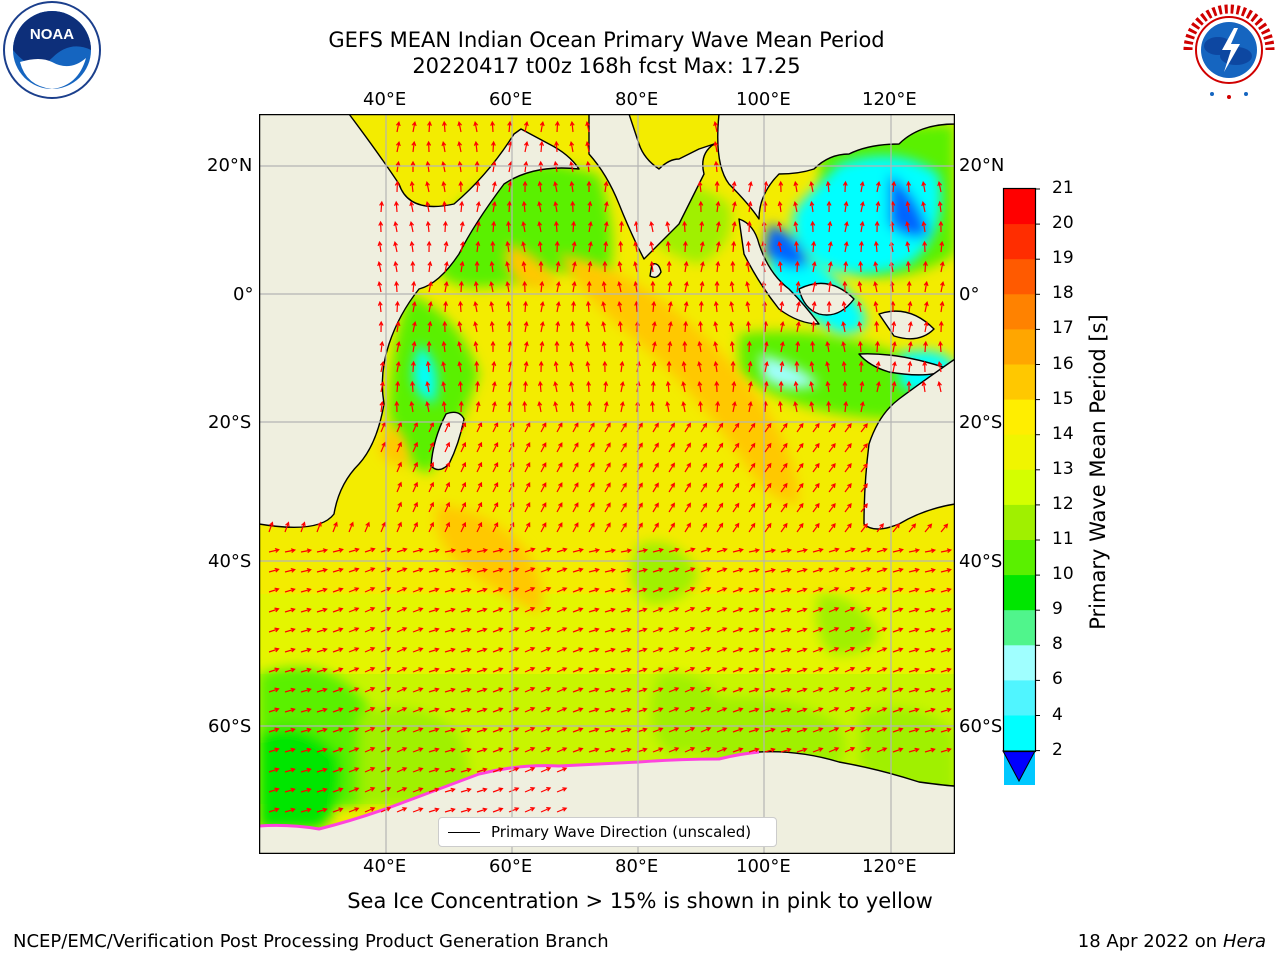 The height and width of the screenshot is (960, 1280). I want to click on lon-label-bottom-100e: 100°E, so click(763, 866).